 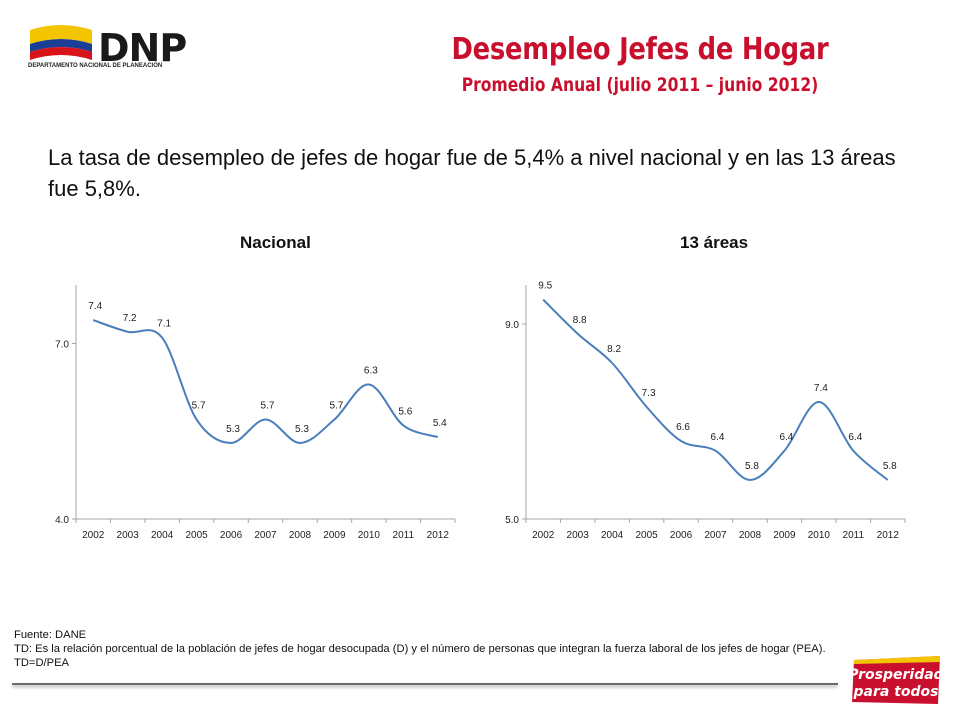 What do you see at coordinates (440, 423) in the screenshot?
I see `data-label: 5.4` at bounding box center [440, 423].